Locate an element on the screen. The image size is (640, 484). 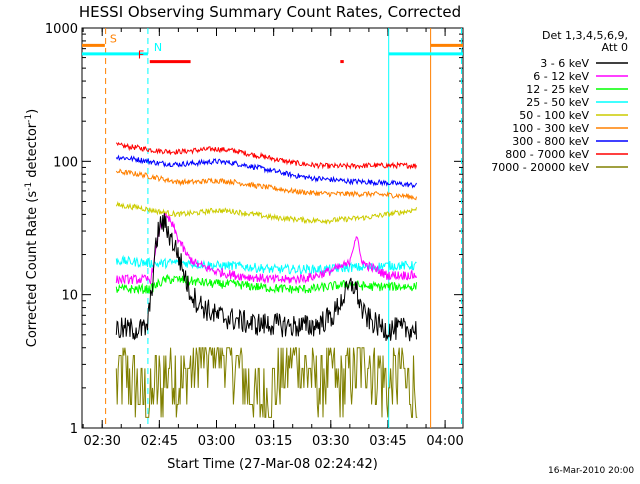
y-axis-label: Corrected Count Rate (s-1 detector-1) is located at coordinates (32, 228).